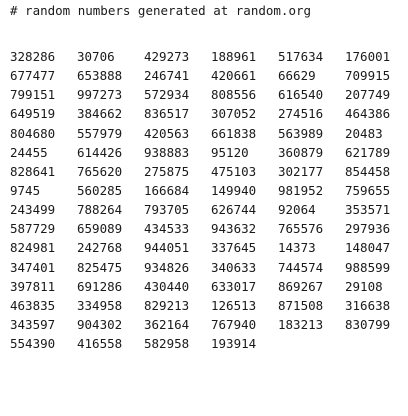 This screenshot has width=408, height=416. What do you see at coordinates (33, 114) in the screenshot?
I see `number-cell: 649519` at bounding box center [33, 114].